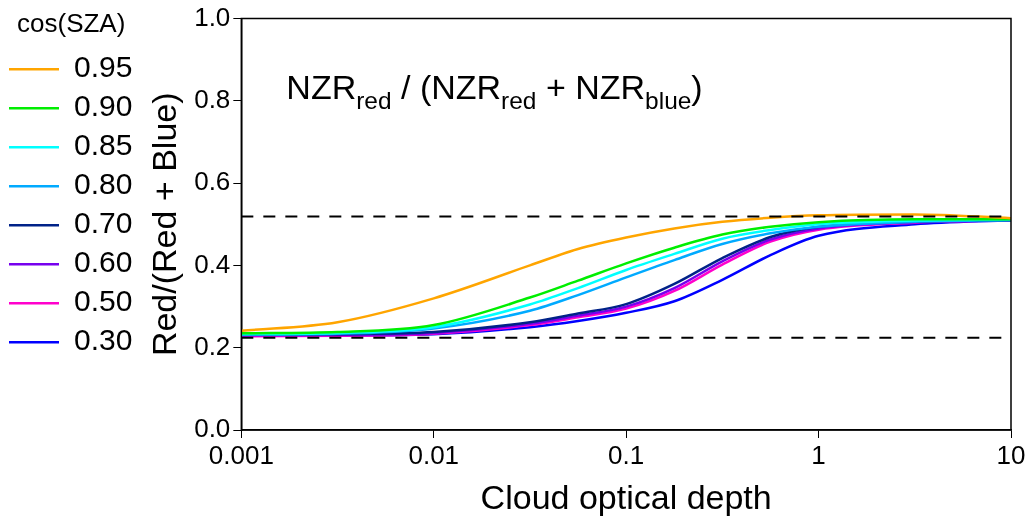 The width and height of the screenshot is (1031, 524). Describe the element at coordinates (103, 223) in the screenshot. I see `legend-label: 0.70` at that location.